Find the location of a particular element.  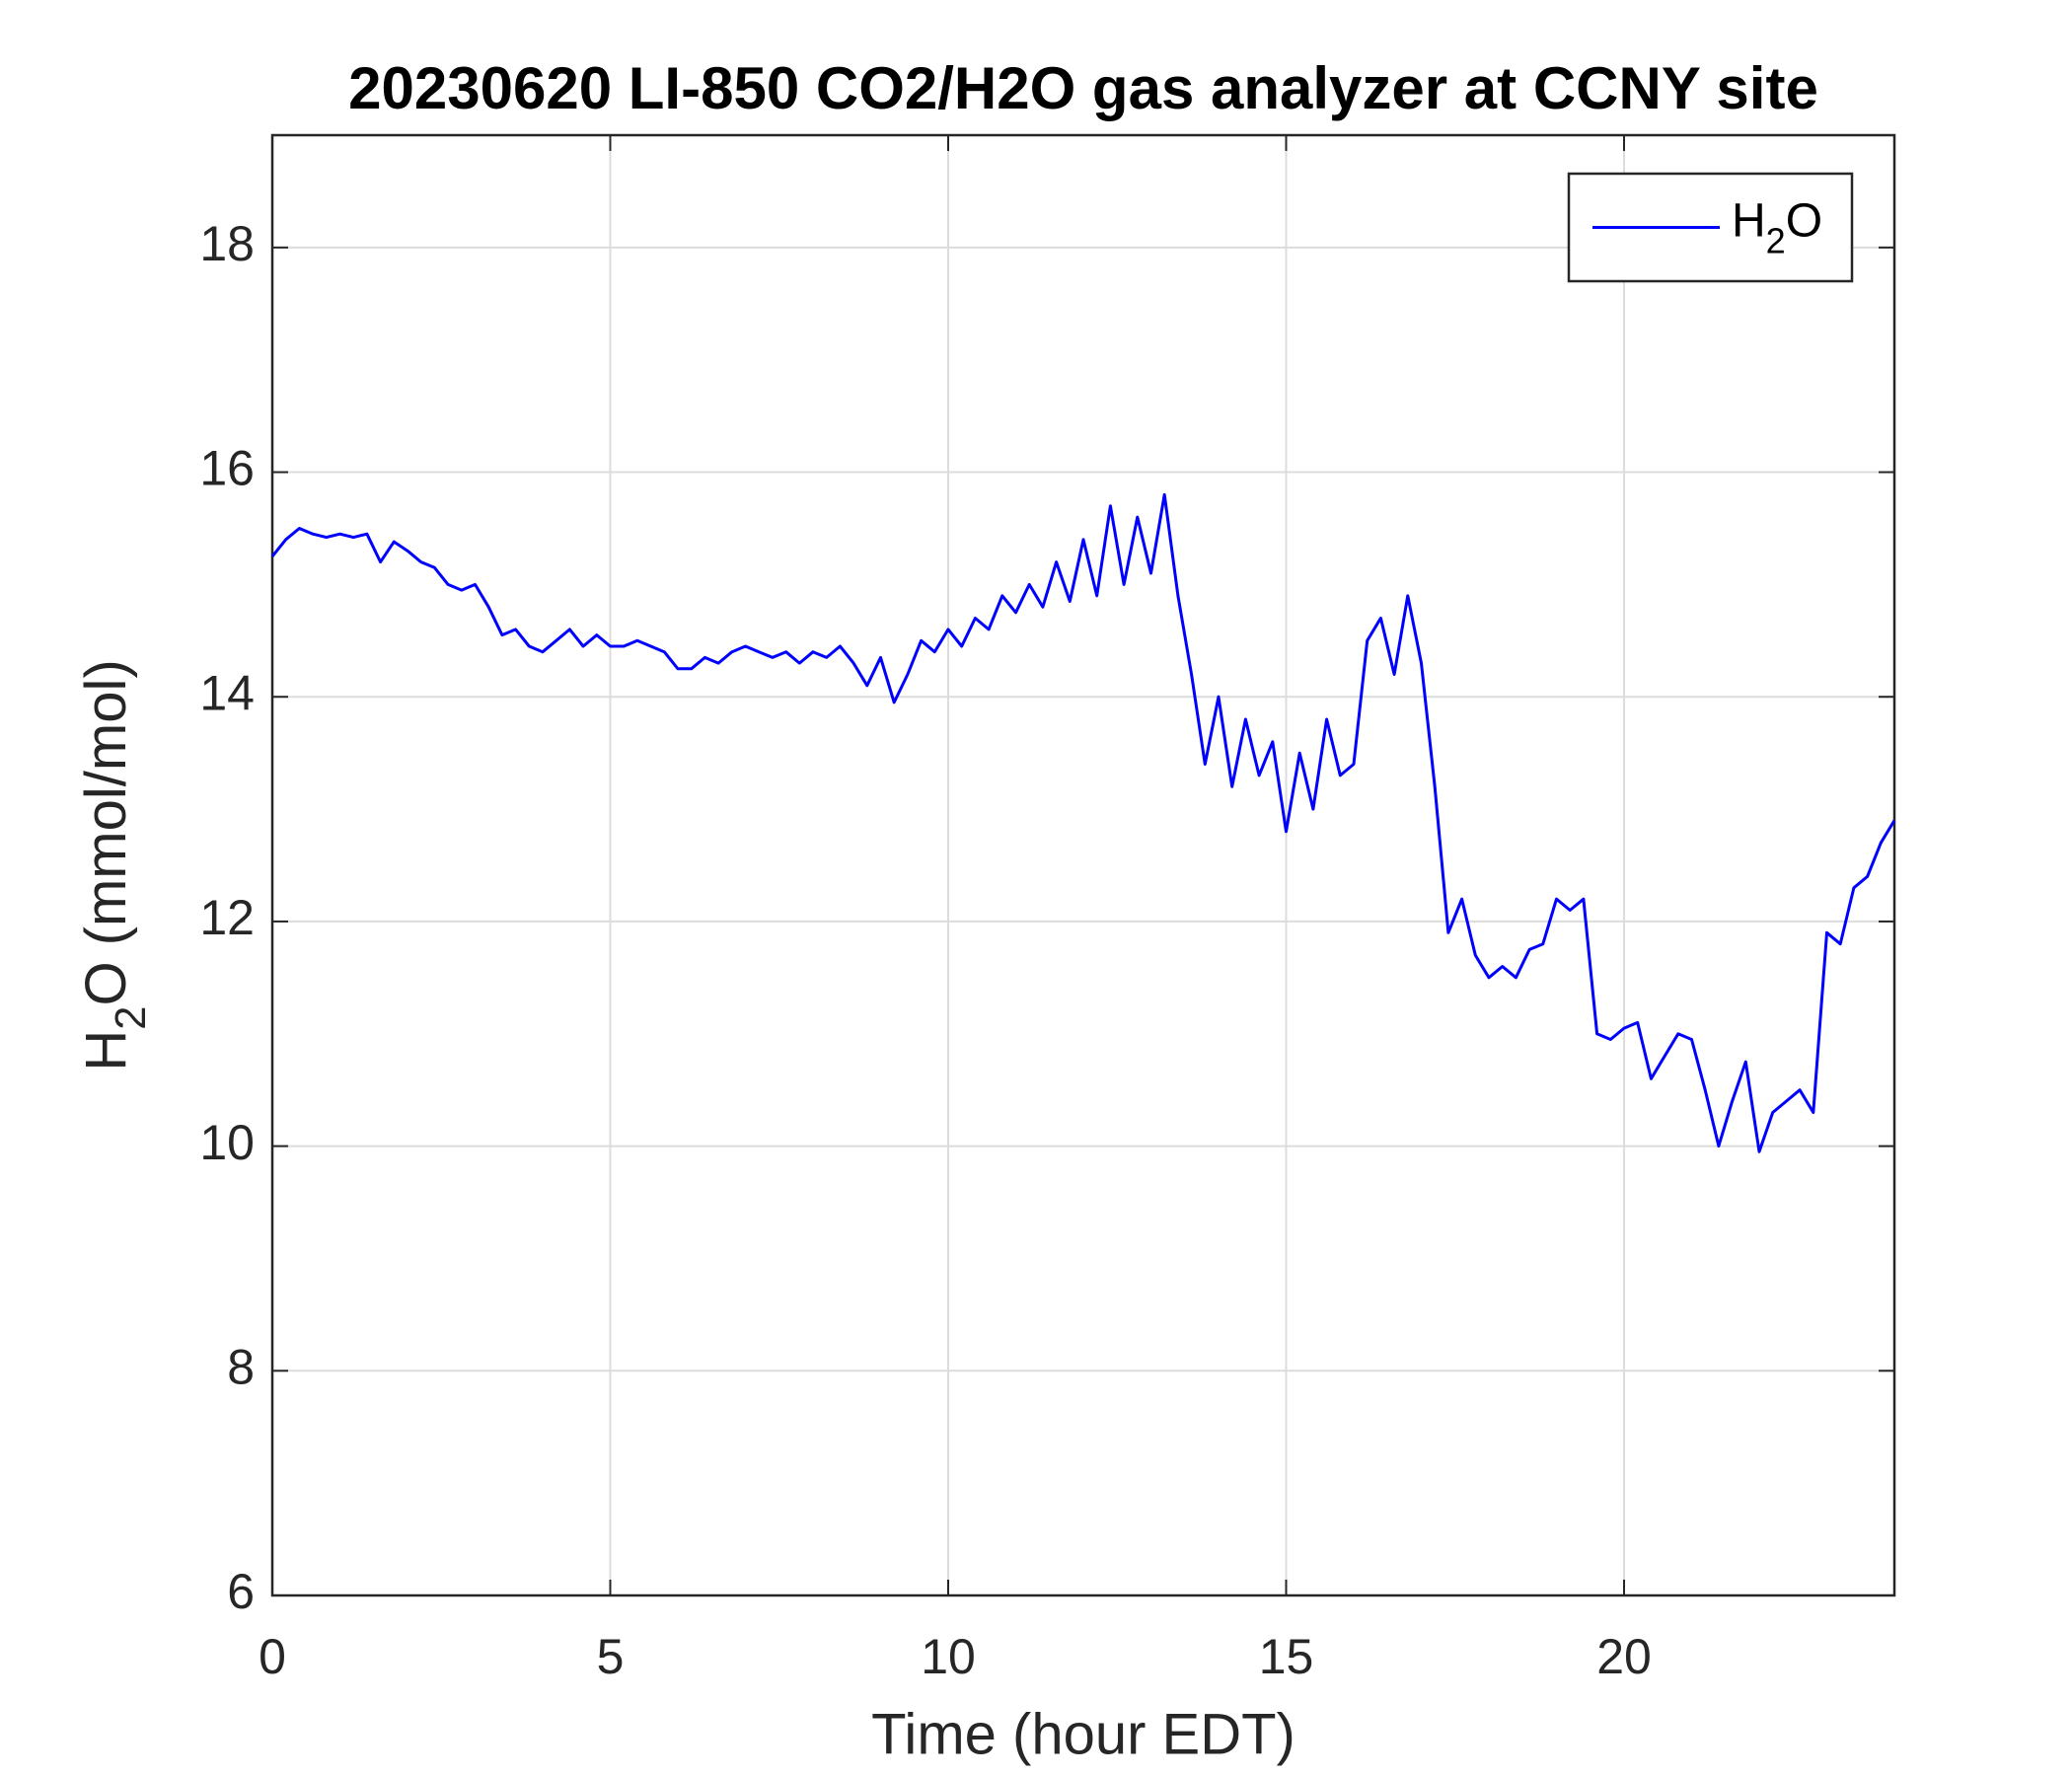

x-tick-label: 0 is located at coordinates (272, 1657).